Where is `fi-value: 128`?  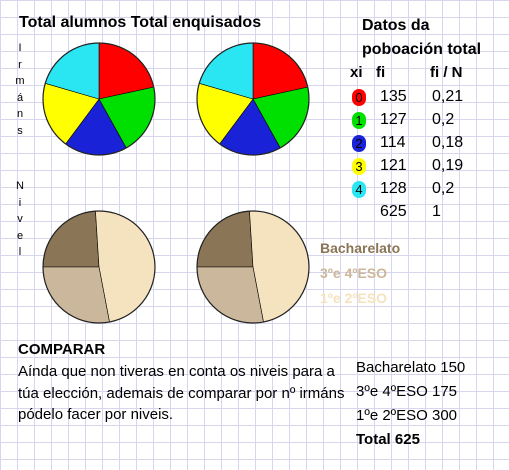
fi-value: 128 is located at coordinates (393, 188).